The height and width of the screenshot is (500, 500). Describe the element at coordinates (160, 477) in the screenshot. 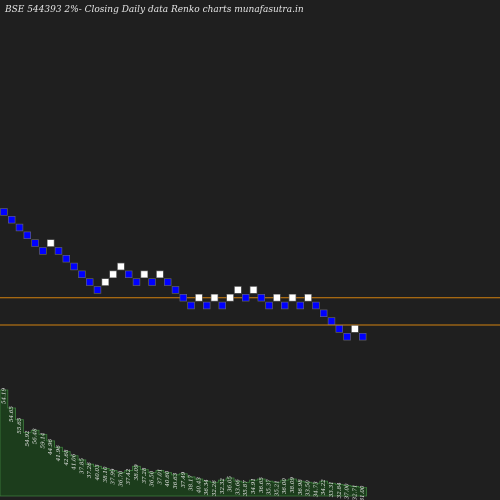

I see `volume-label: 37.01` at that location.